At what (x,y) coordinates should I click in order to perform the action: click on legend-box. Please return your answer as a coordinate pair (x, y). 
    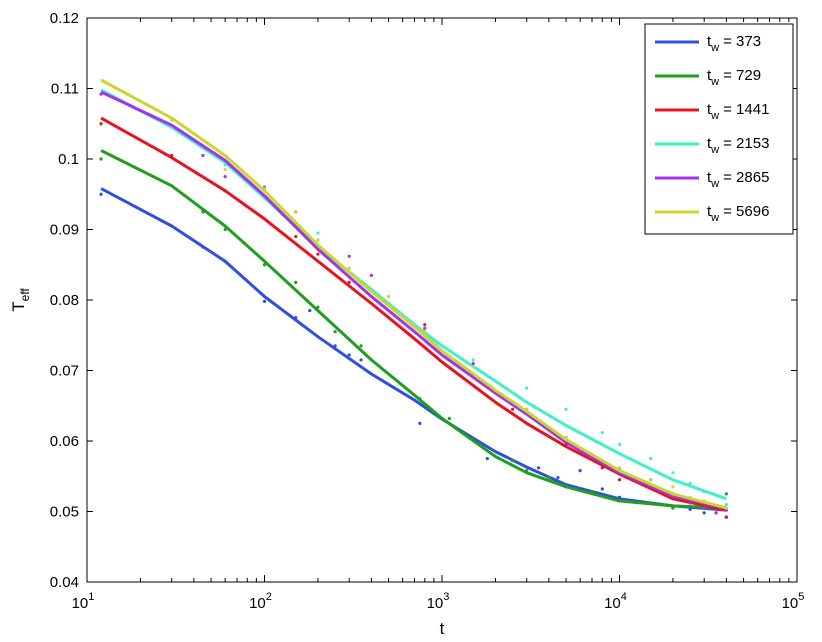
    Looking at the image, I should click on (719, 129).